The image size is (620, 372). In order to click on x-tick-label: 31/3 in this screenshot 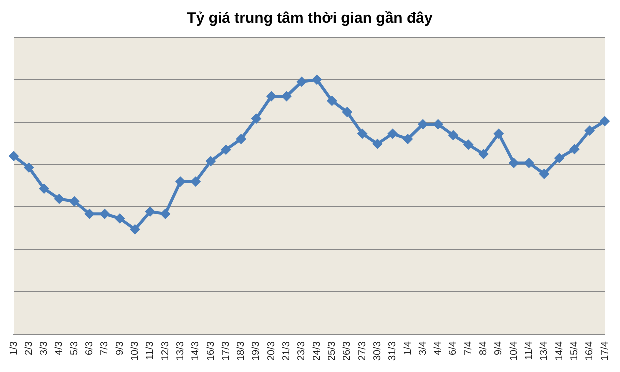, I will do `click(393, 351)`.